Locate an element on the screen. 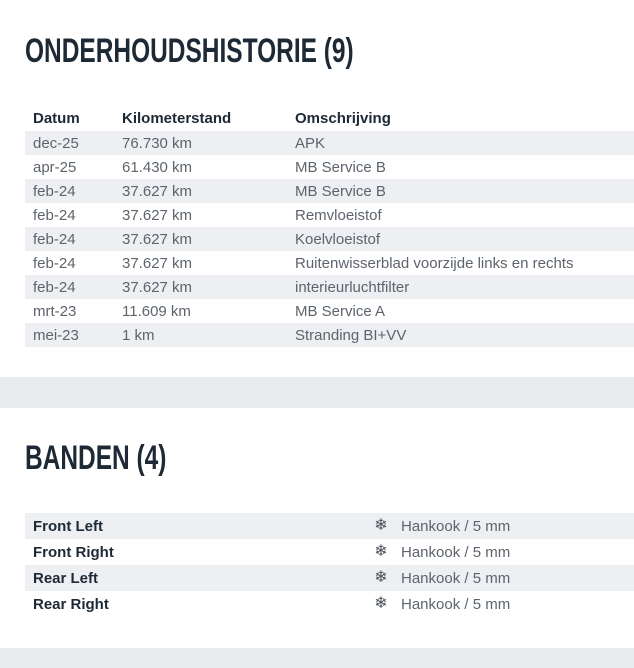  tire-row: Rear Left ❄ Hankook / 5 mm is located at coordinates (329, 578).